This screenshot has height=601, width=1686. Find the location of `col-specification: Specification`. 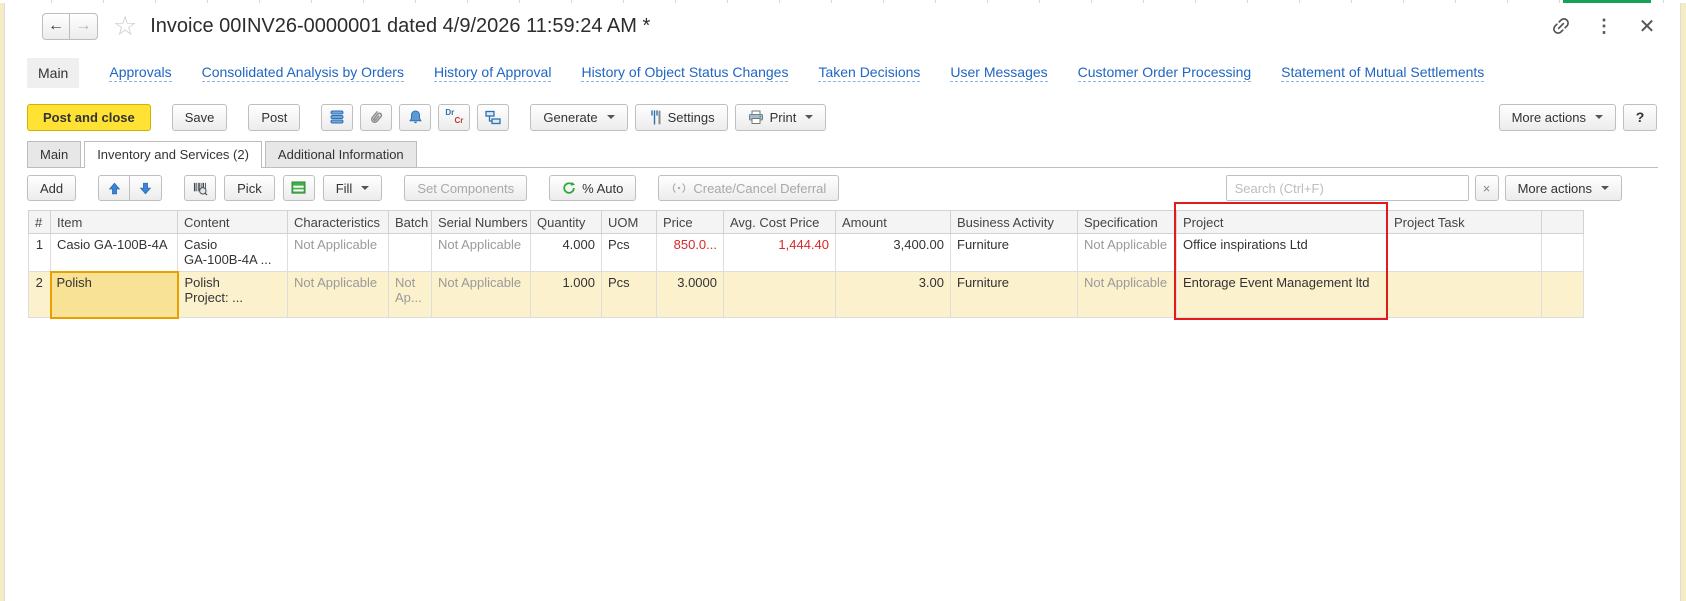

col-specification: Specification is located at coordinates (1127, 222).